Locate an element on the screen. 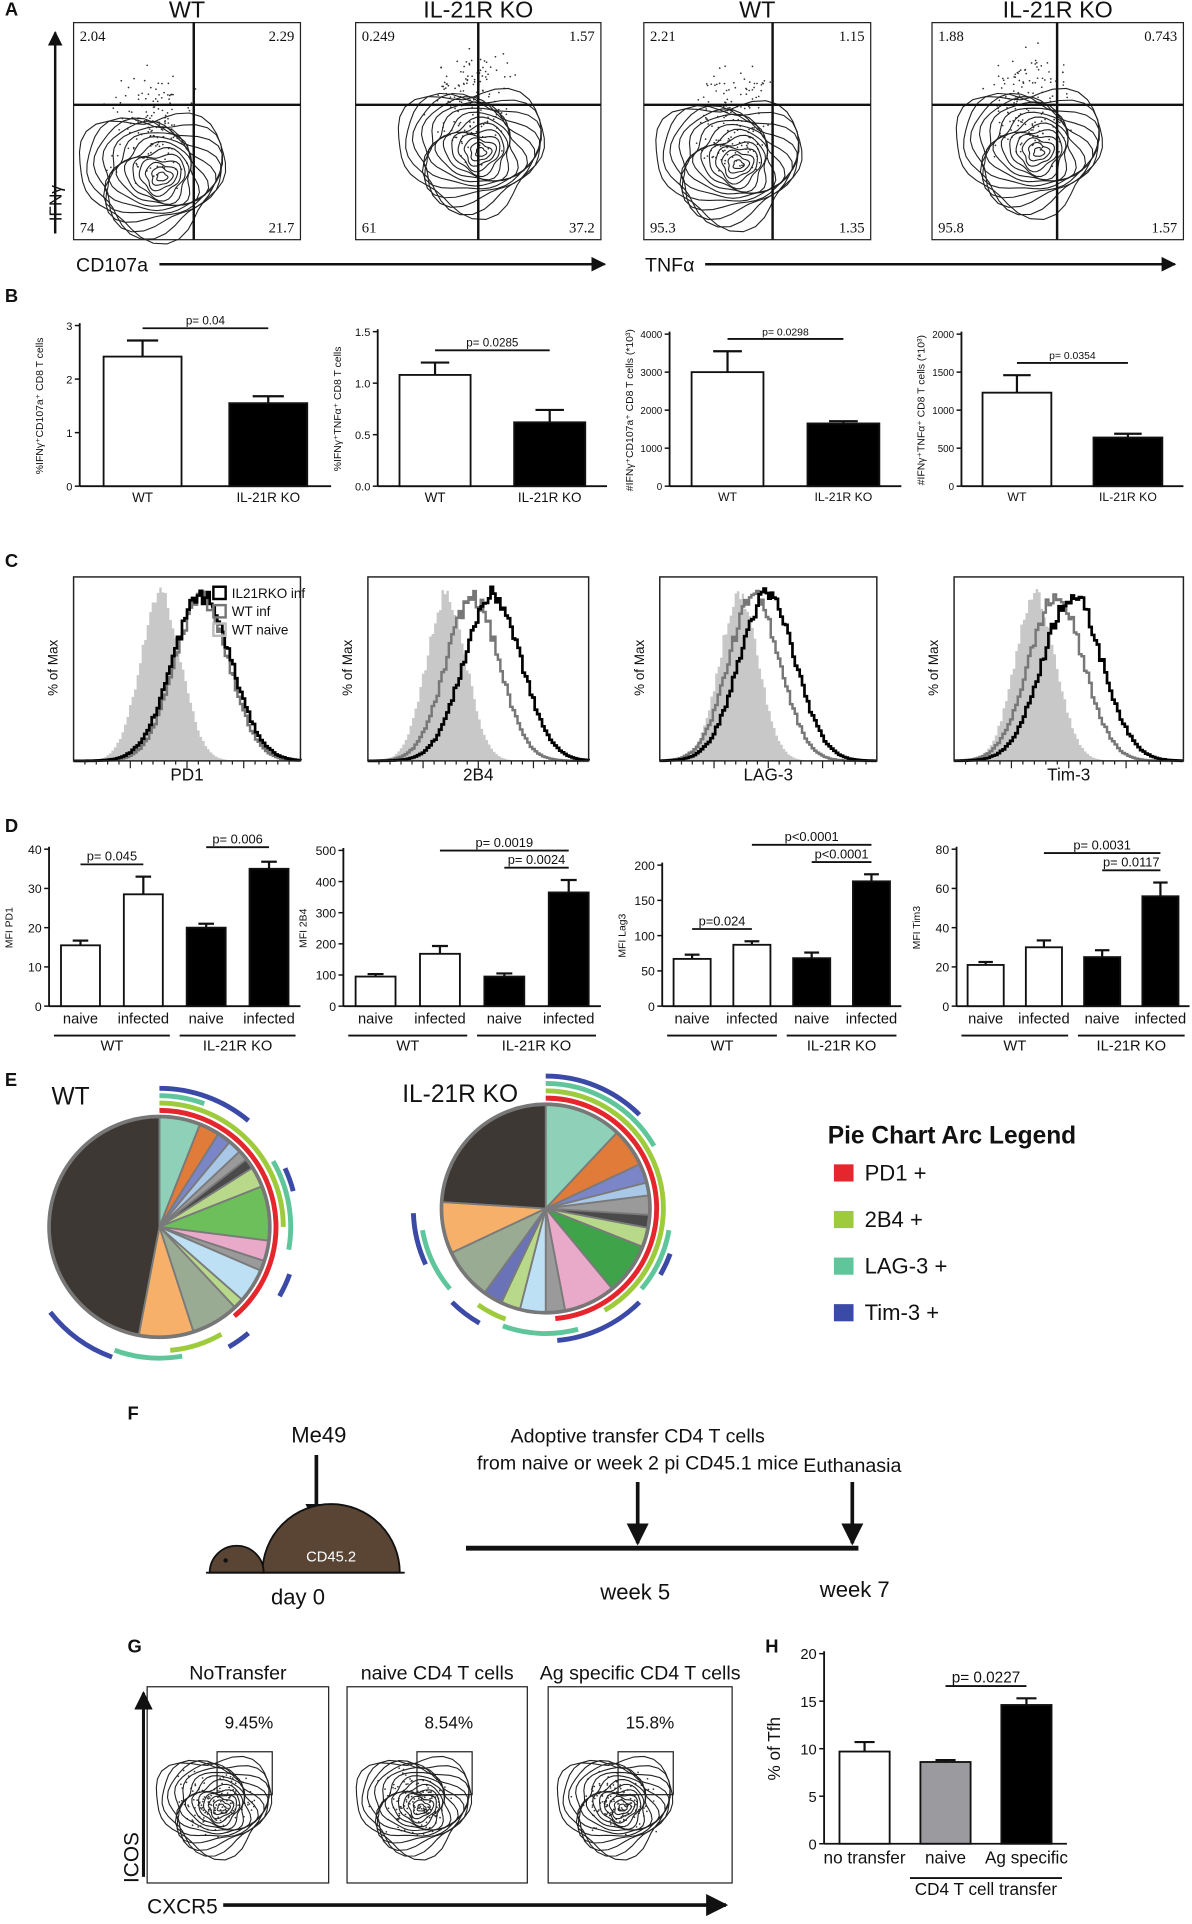 The width and height of the screenshot is (1192, 1924). x-tick-label: naive is located at coordinates (504, 1019).